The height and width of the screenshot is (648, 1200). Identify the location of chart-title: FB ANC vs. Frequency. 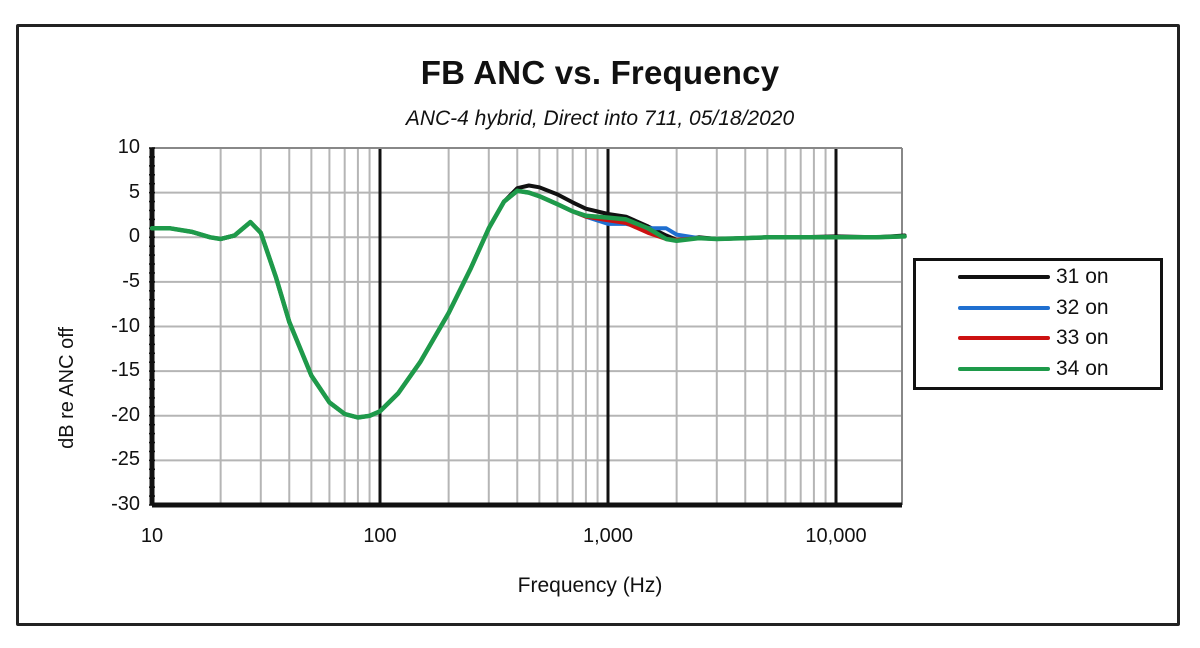
(600, 72).